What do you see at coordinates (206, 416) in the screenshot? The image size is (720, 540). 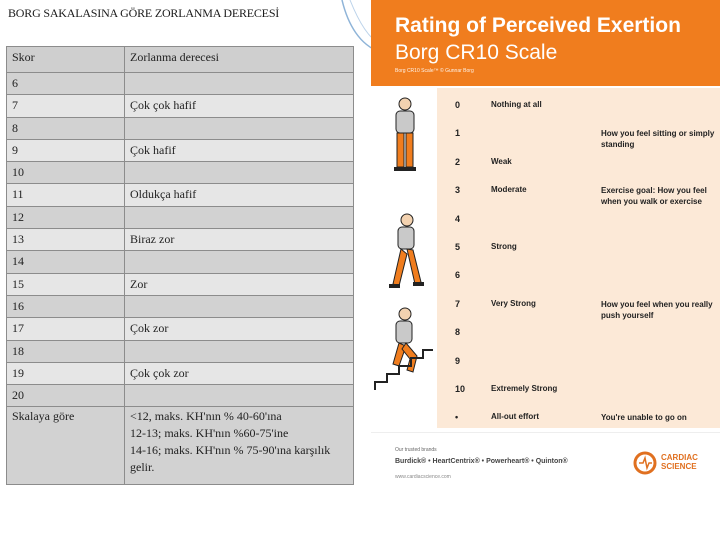 I see `note-line: <12, maks. KH'nın % 40-60'ına` at bounding box center [206, 416].